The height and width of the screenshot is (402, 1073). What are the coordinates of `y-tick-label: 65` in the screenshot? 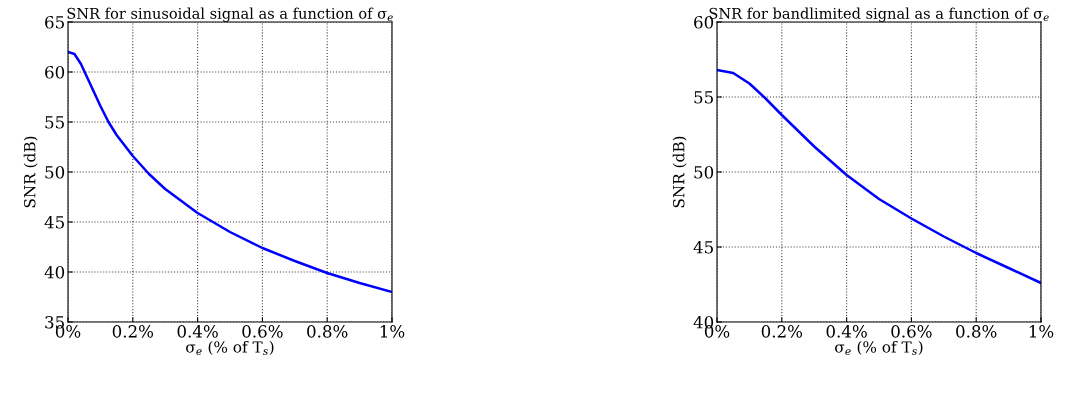 It's located at (54, 22).